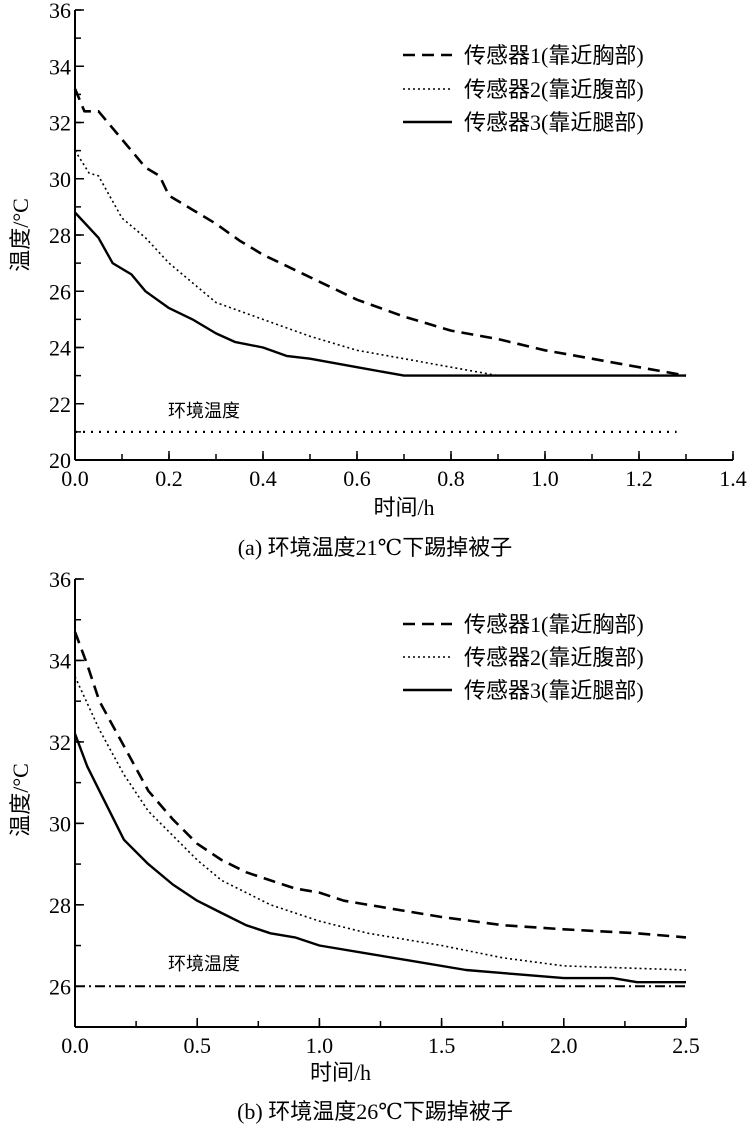  What do you see at coordinates (263, 478) in the screenshot?
I see `x-tick-label: 0.4` at bounding box center [263, 478].